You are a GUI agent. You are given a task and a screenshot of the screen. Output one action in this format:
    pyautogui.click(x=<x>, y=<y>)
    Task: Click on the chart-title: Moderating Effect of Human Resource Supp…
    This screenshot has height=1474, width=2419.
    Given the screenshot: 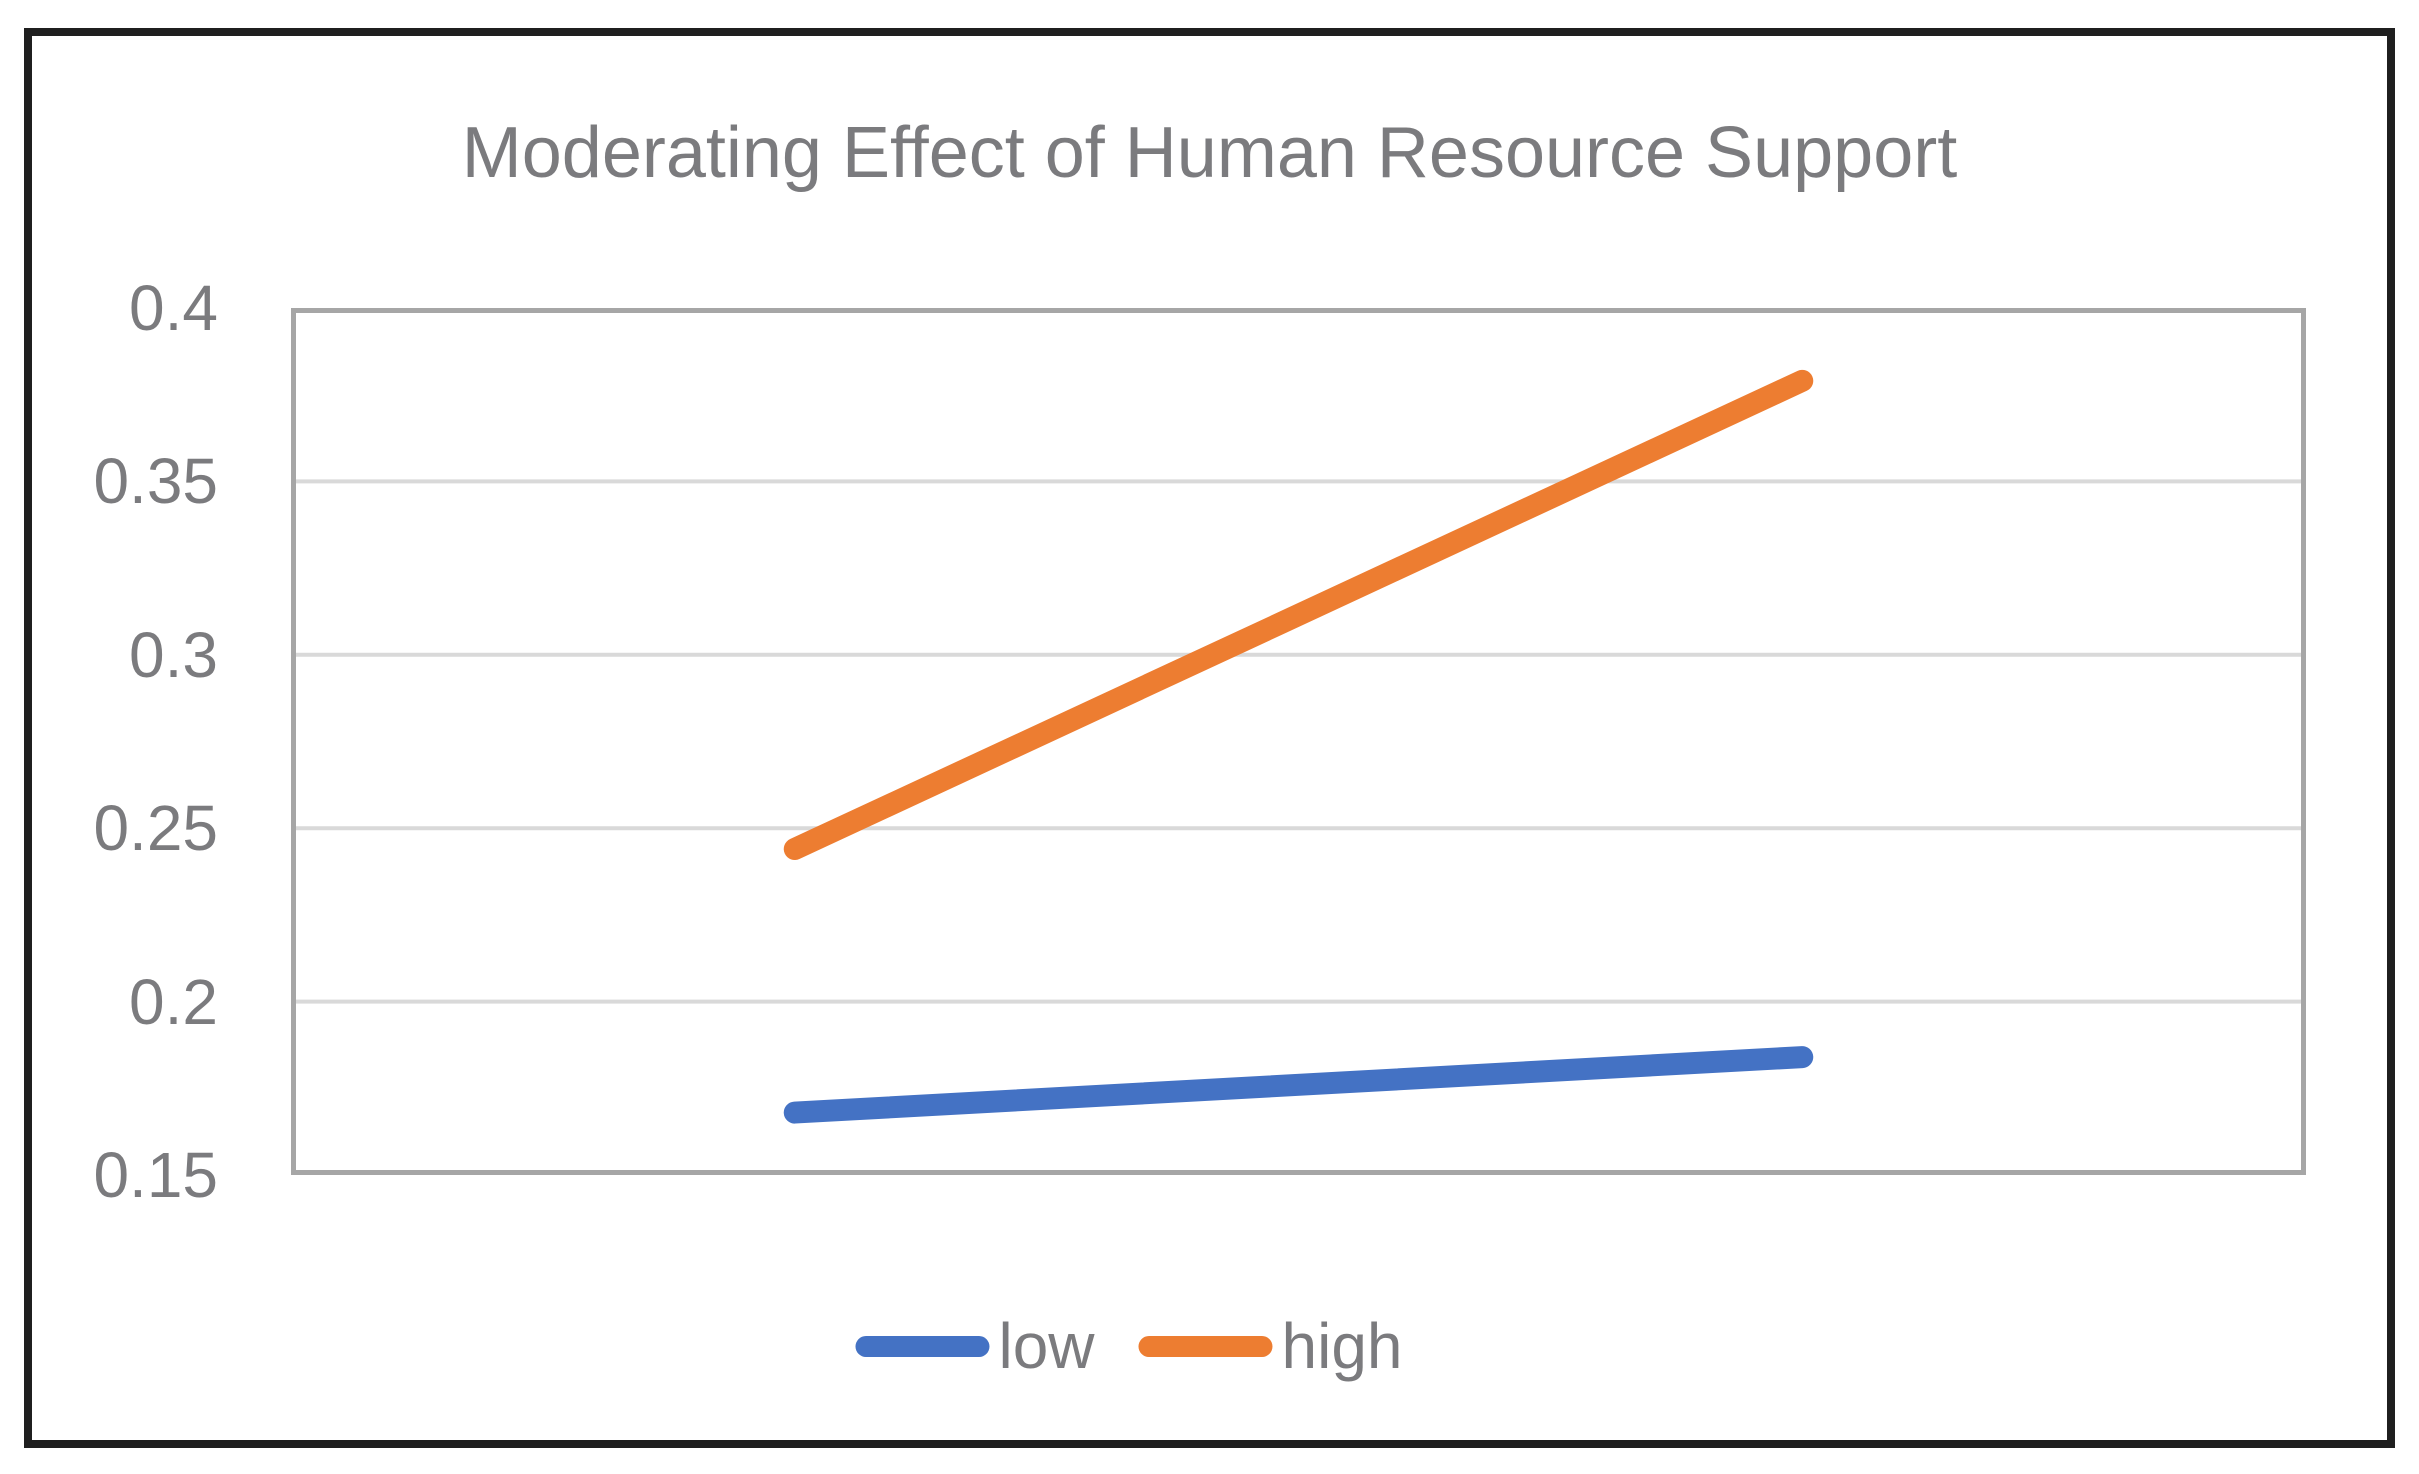 What is the action you would take?
    pyautogui.click(x=1209, y=153)
    